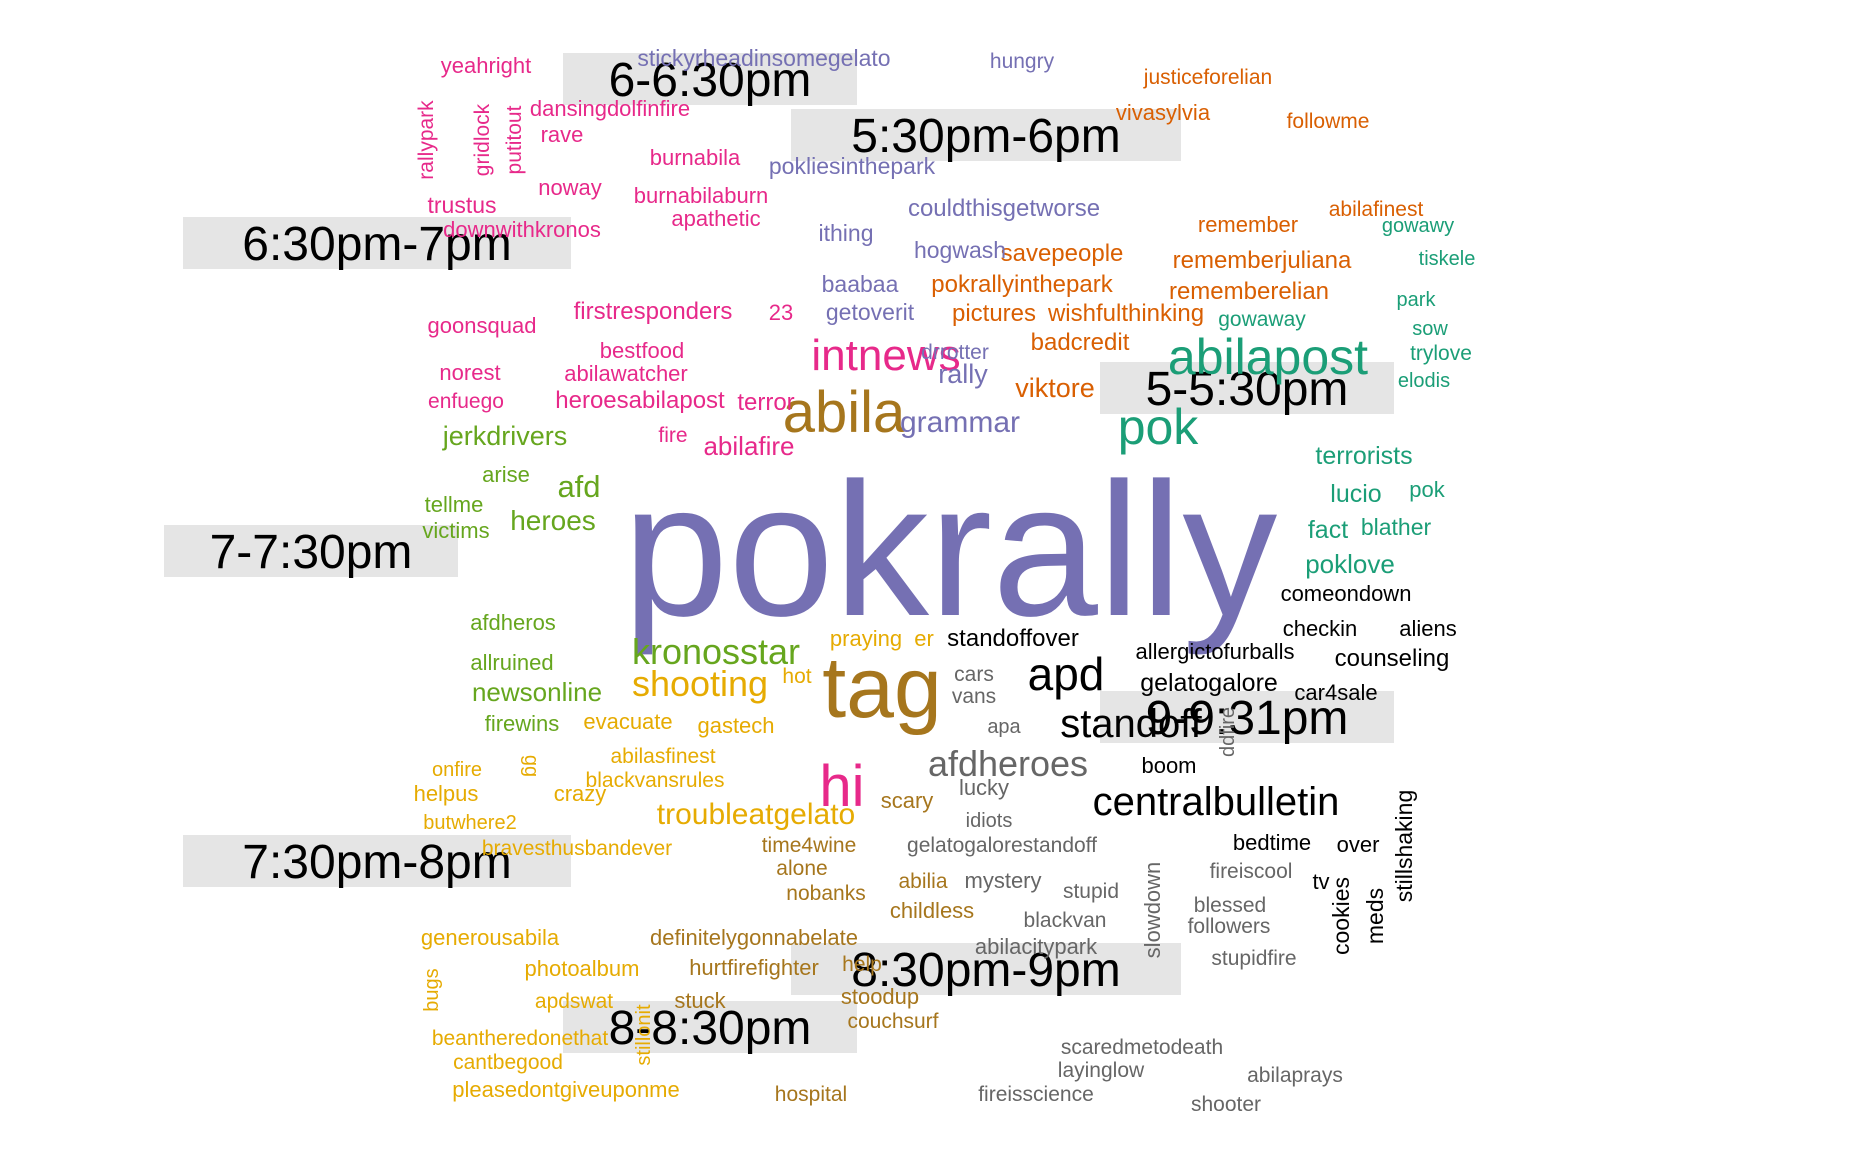  Describe the element at coordinates (457, 770) in the screenshot. I see `word-onfire-104: onfire` at that location.